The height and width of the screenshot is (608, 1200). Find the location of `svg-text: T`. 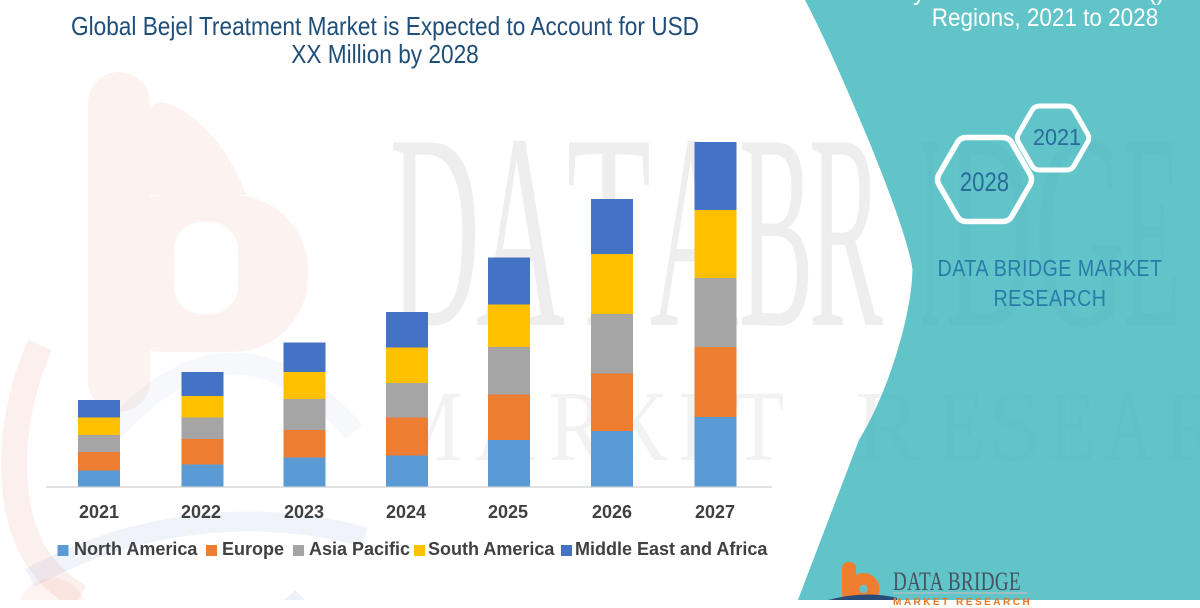

svg-text: T is located at coordinates (758, 427).